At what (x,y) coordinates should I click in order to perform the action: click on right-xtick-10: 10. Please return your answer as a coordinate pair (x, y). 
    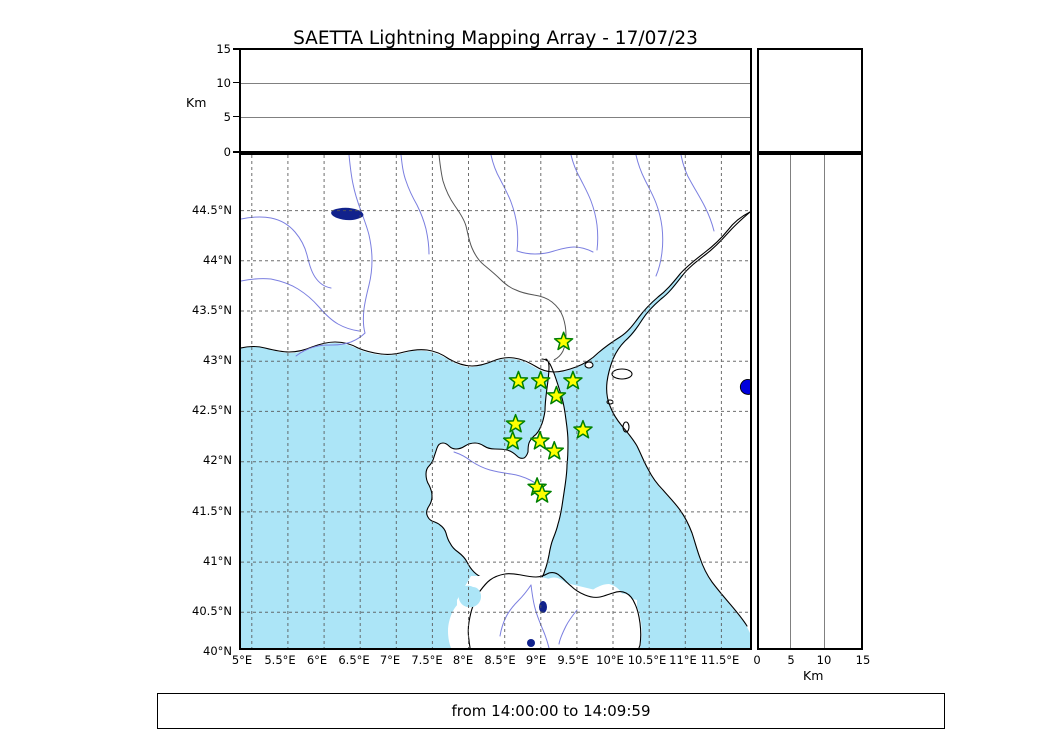
    Looking at the image, I should click on (824, 660).